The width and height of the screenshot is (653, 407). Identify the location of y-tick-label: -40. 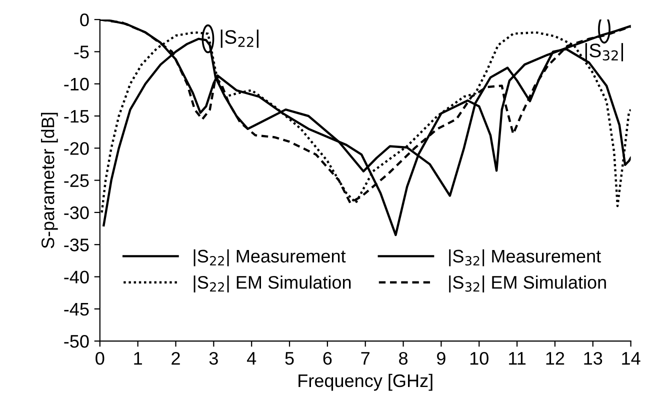
(76, 277).